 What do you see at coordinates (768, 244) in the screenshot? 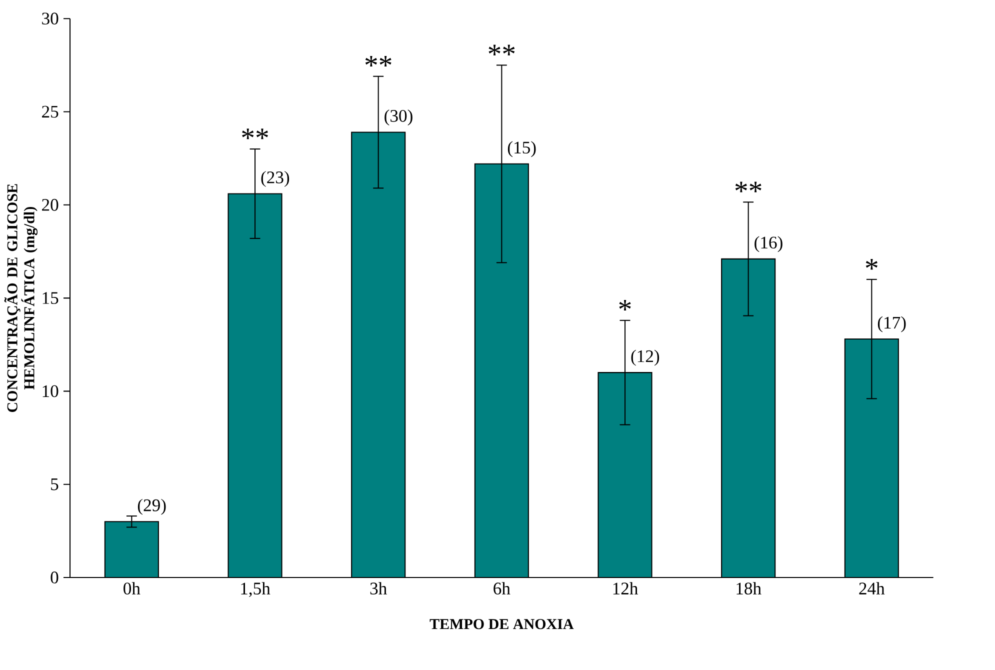
I see `annotation: (16)` at bounding box center [768, 244].